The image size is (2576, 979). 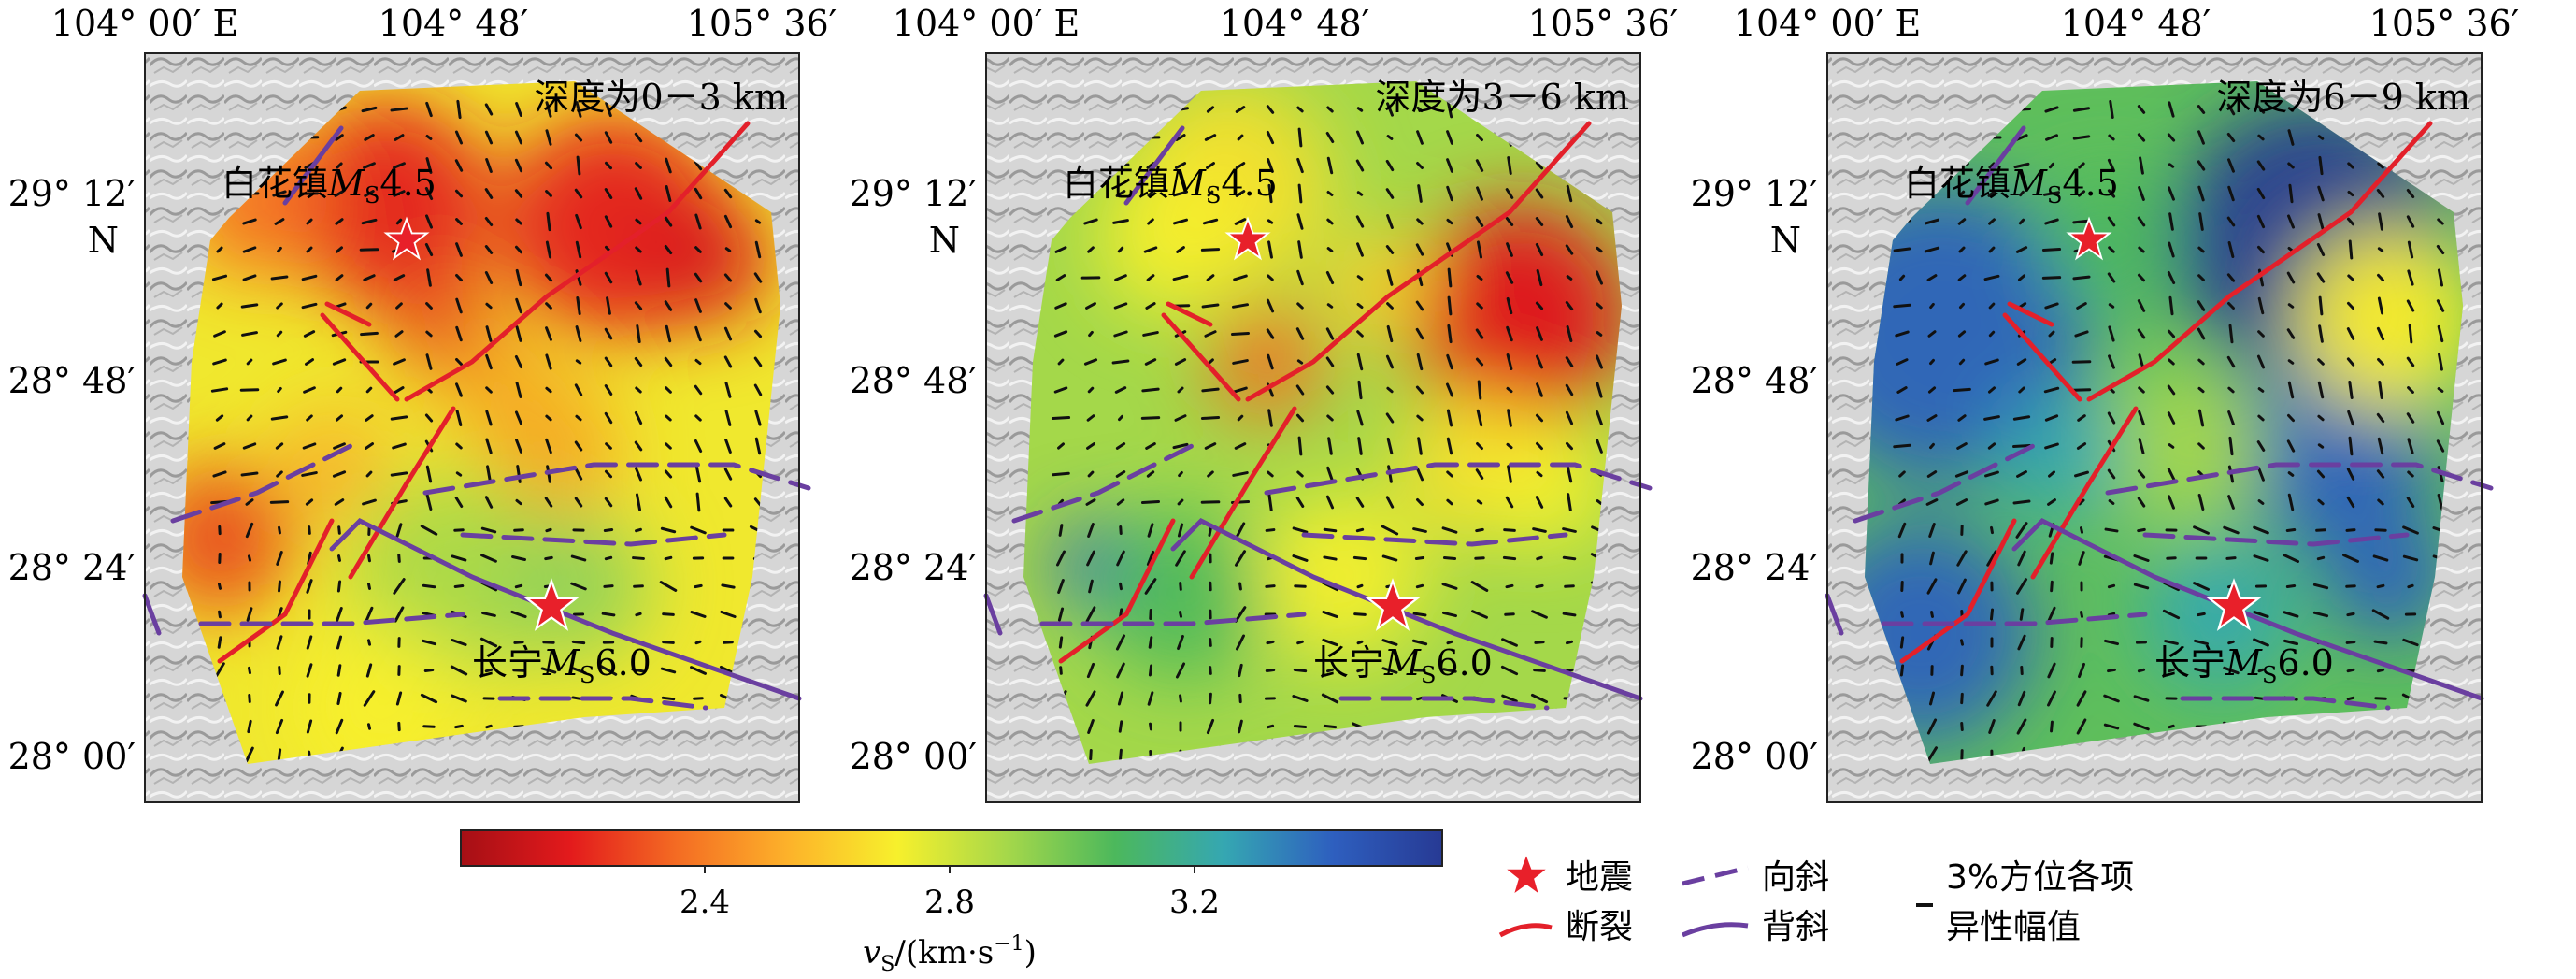 I want to click on colorbar-tick-label: 3.2, so click(x=1194, y=902).